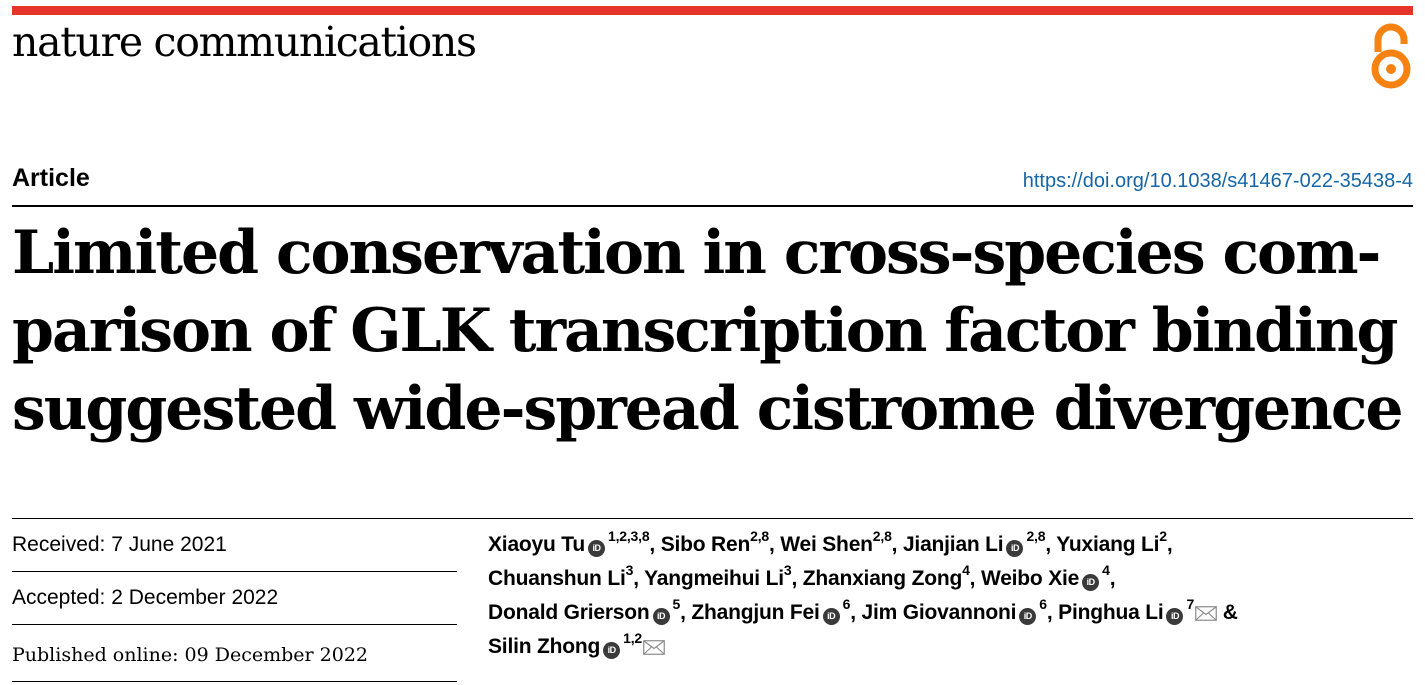  Describe the element at coordinates (1391, 56) in the screenshot. I see `open-access-lock-icon` at that location.